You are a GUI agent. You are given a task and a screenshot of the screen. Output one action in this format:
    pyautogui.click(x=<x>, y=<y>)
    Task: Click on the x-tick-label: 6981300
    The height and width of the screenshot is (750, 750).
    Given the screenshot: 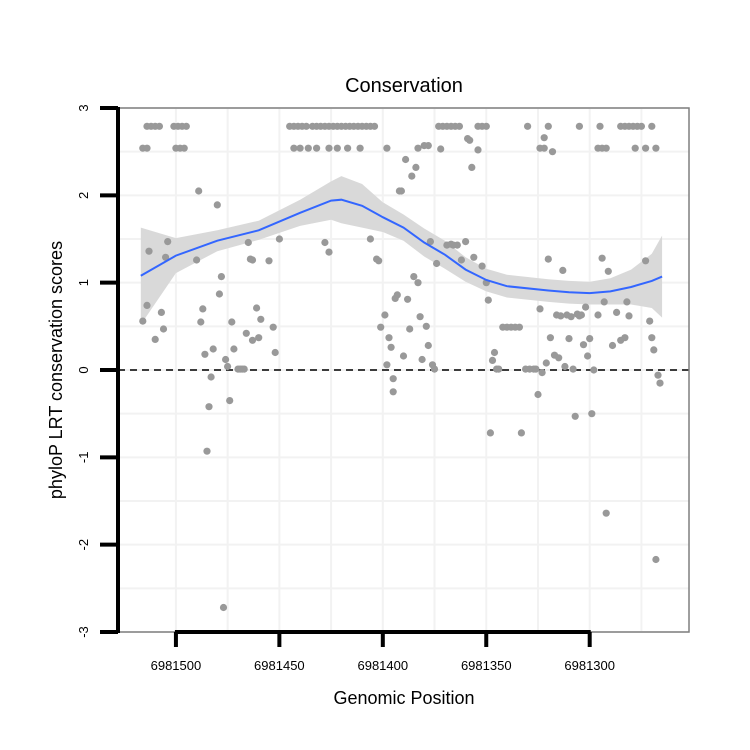 What is the action you would take?
    pyautogui.click(x=589, y=665)
    